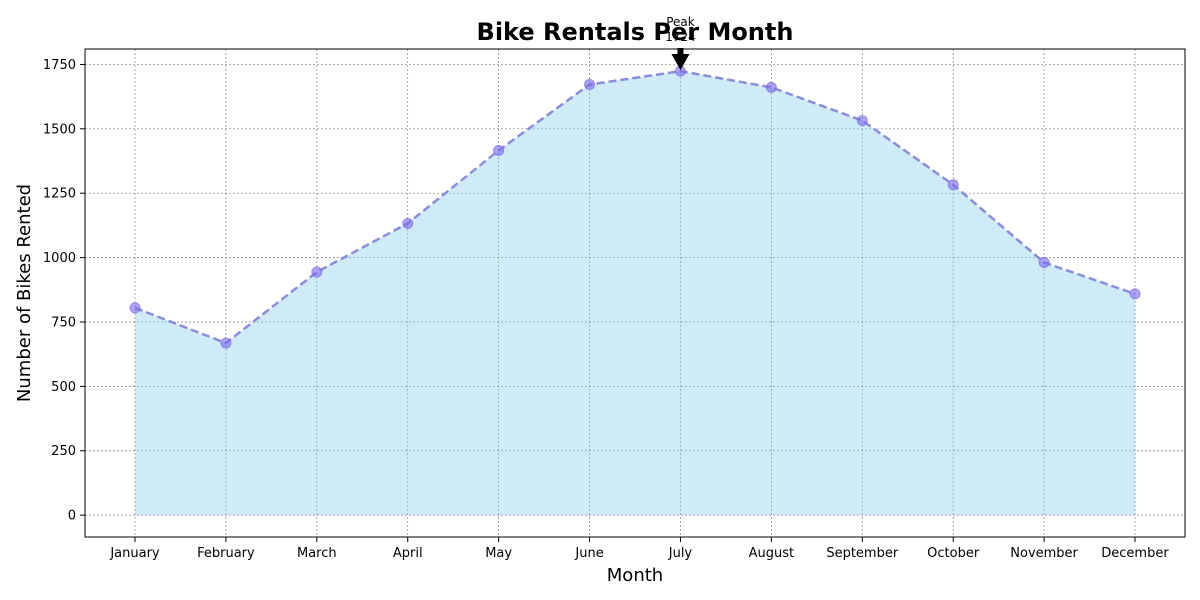  Describe the element at coordinates (588, 553) in the screenshot. I see `x-tick-label: June` at that location.